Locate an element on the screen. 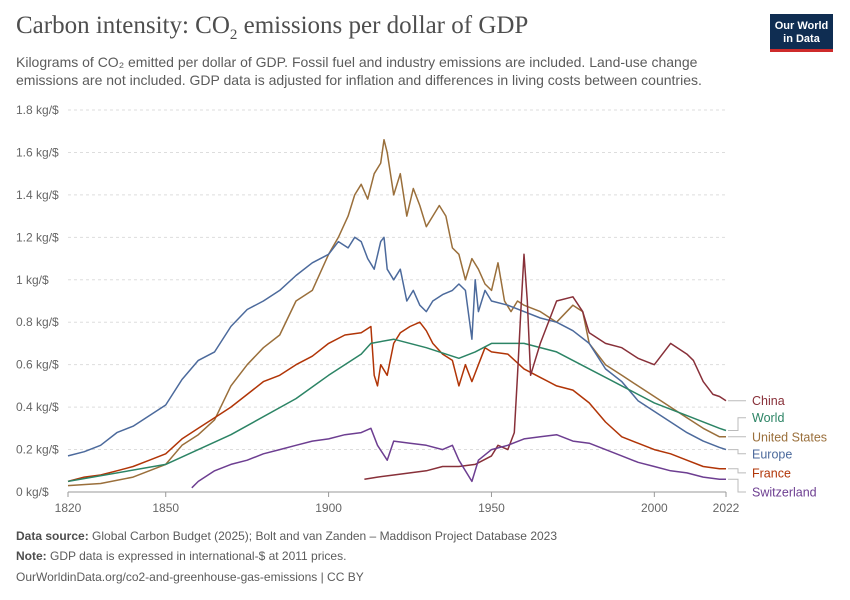 The image size is (850, 600). y-tick-label: 0.8 kg/$ is located at coordinates (37, 322).